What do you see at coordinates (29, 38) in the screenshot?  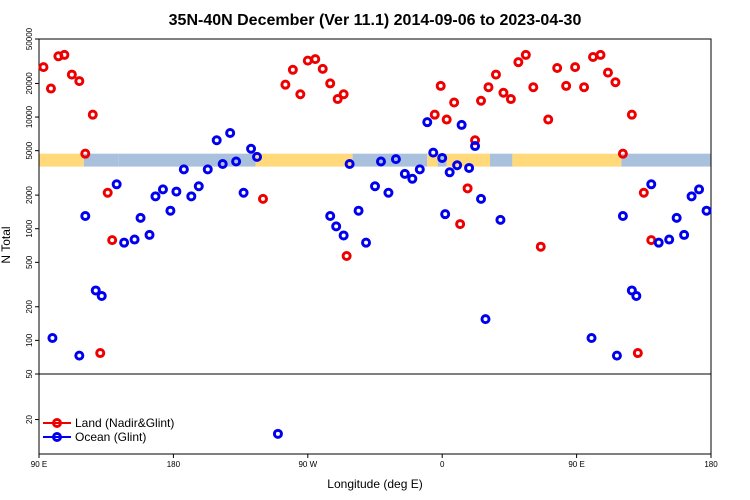 I see `y-tick-label: 50000` at bounding box center [29, 38].